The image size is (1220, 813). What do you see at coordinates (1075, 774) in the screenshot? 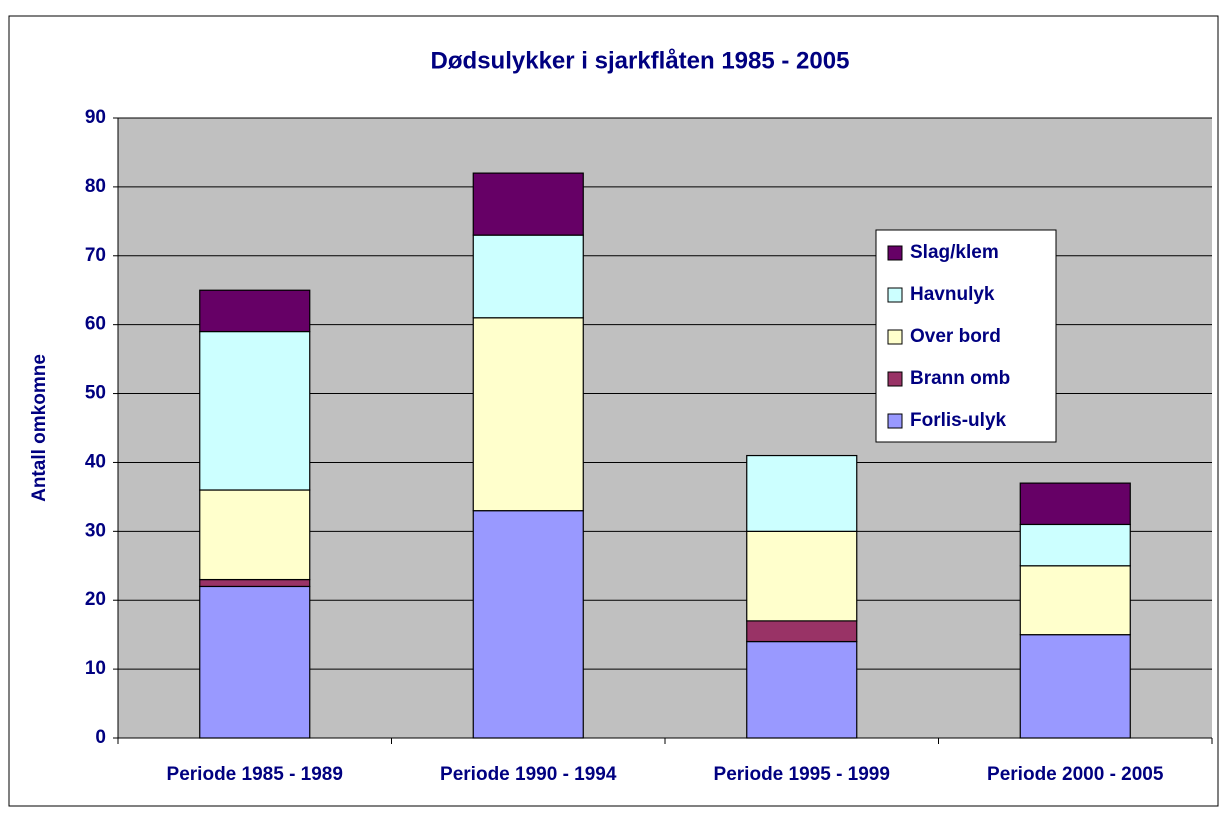
I see `x-tick-label: Periode 2000 - 2005` at bounding box center [1075, 774].